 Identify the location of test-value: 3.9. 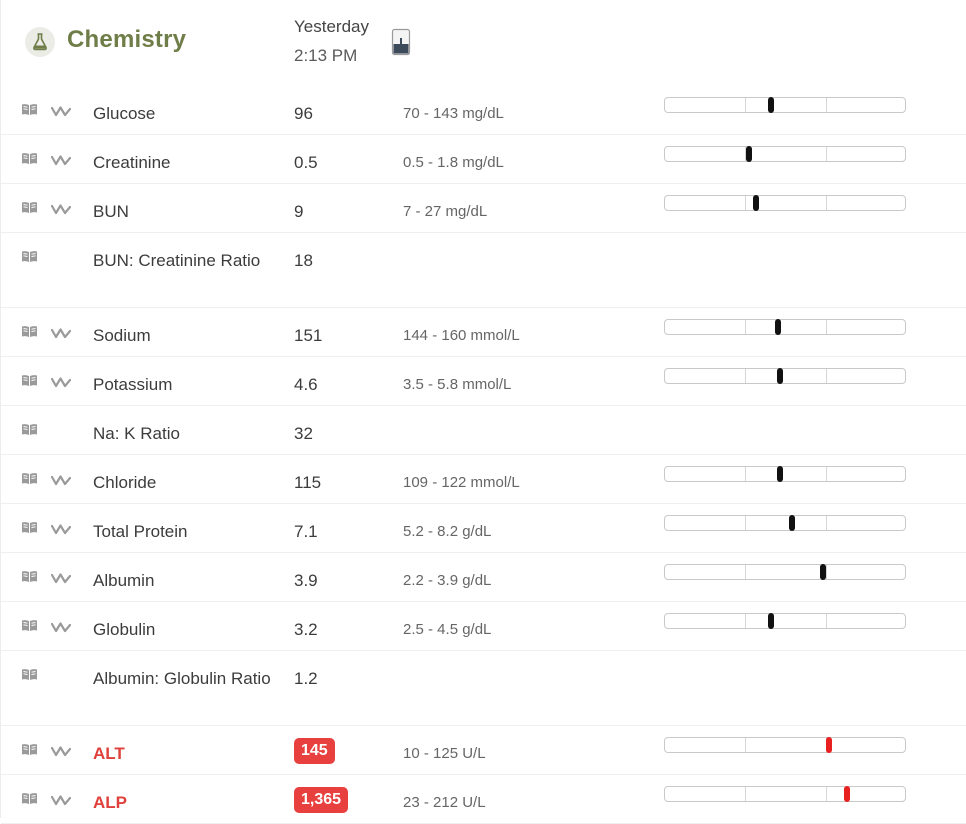
(306, 580).